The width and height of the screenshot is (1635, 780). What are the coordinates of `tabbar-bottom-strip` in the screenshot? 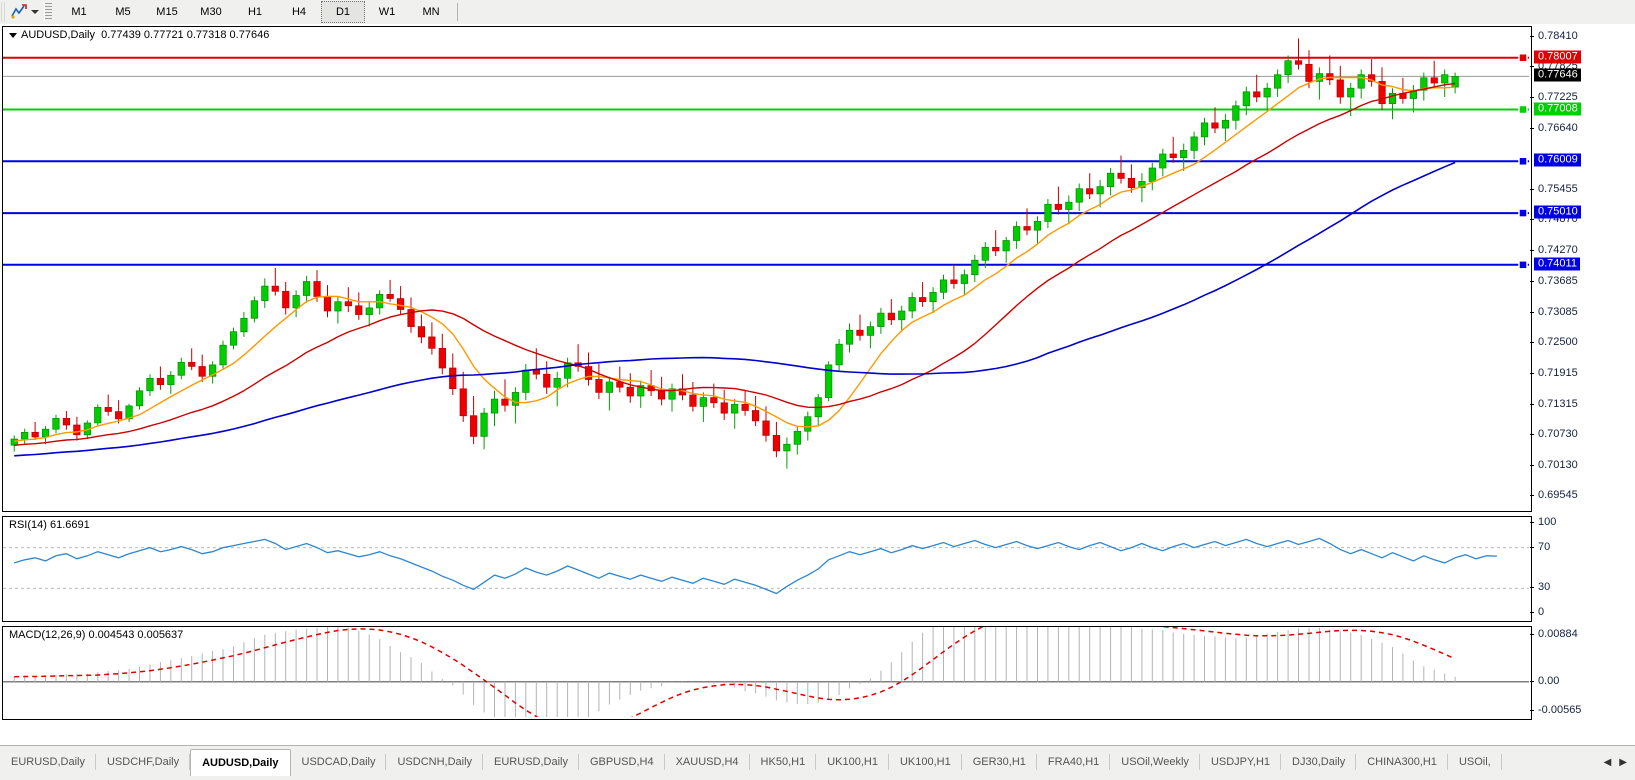 It's located at (817, 778).